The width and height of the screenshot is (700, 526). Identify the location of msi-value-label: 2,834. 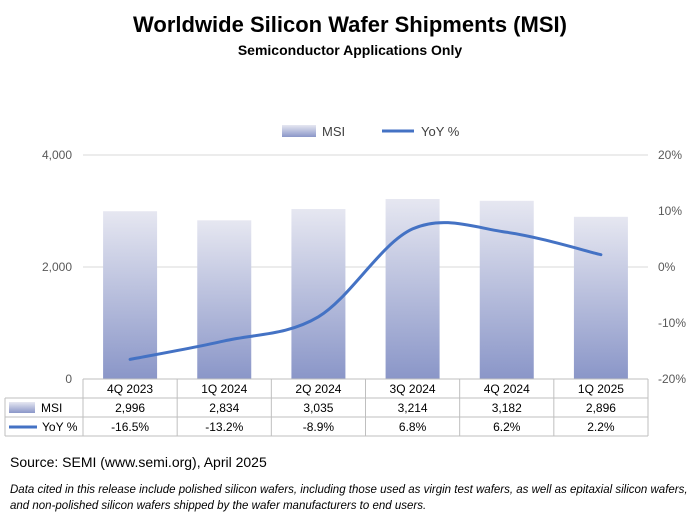
(224, 408).